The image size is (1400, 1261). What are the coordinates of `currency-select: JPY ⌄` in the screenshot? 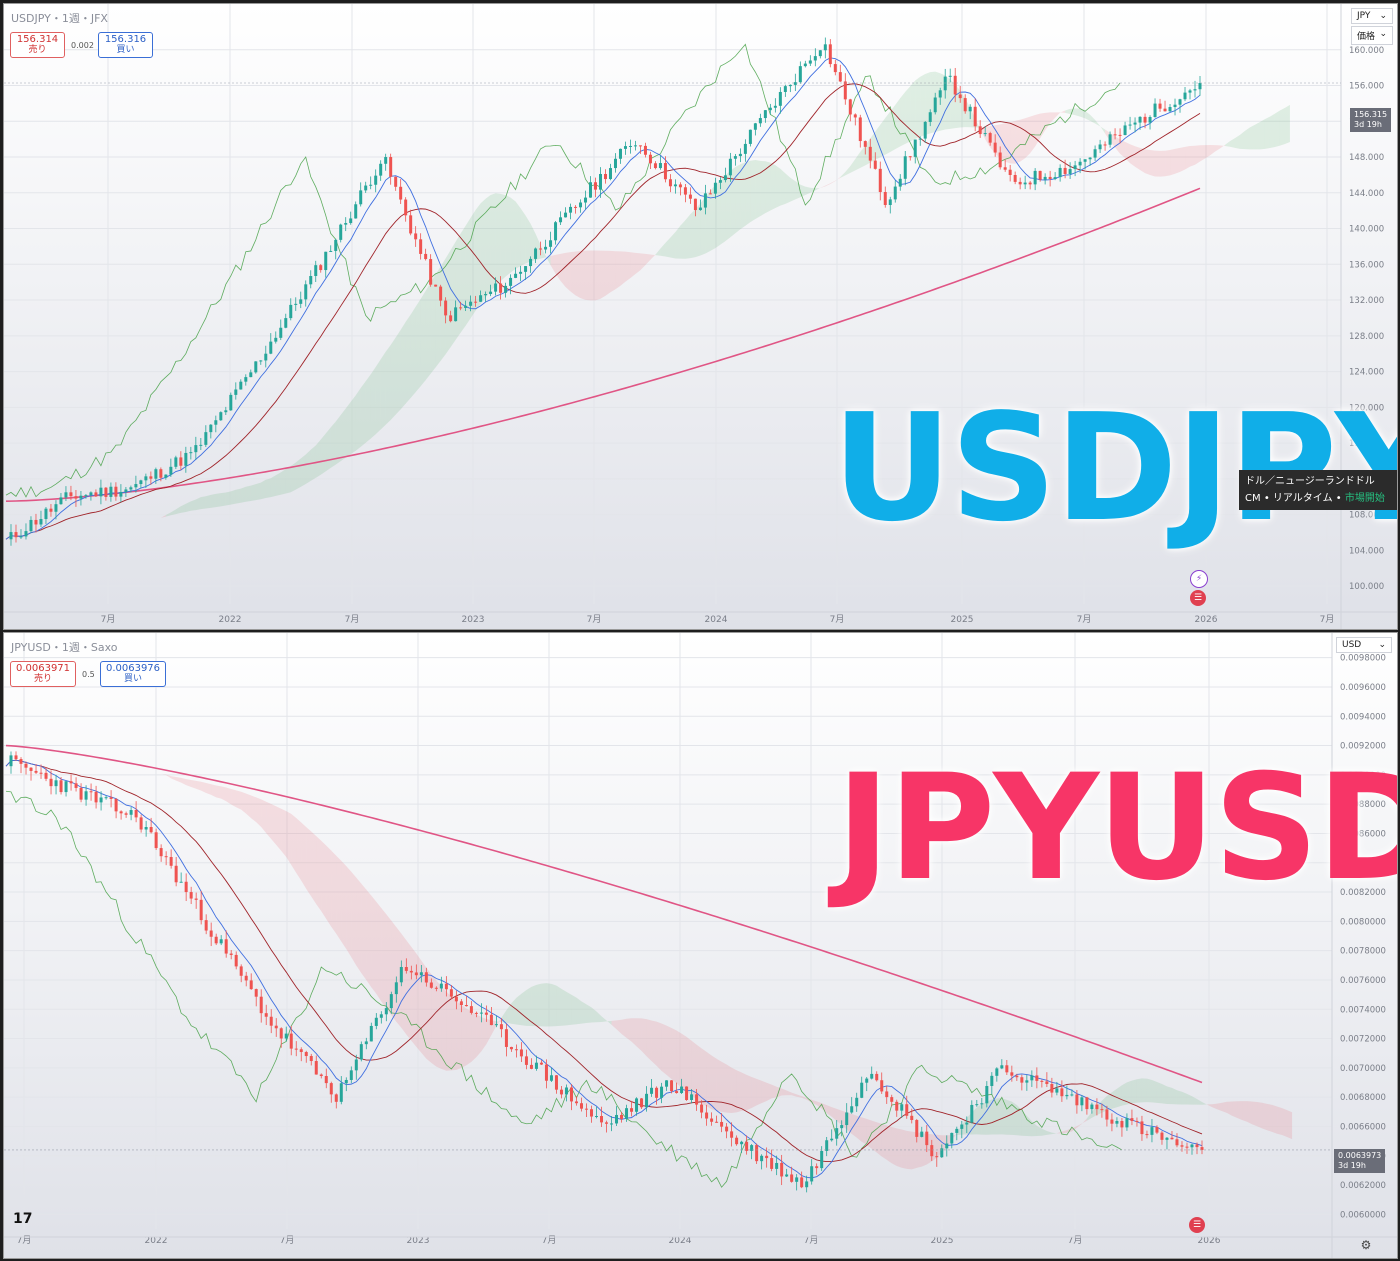 It's located at (1372, 16).